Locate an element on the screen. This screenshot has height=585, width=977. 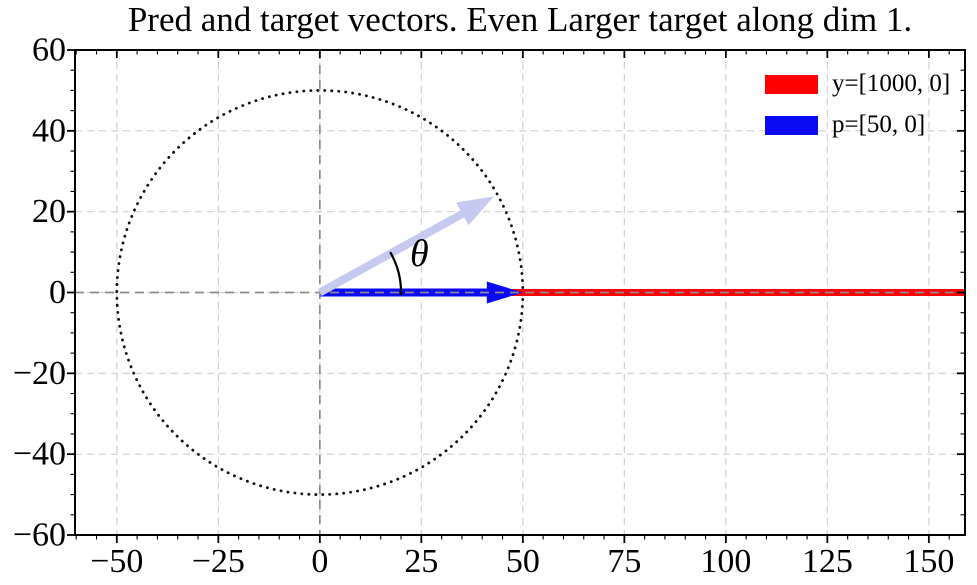
y-tick-label: −40 is located at coordinates (39, 454).